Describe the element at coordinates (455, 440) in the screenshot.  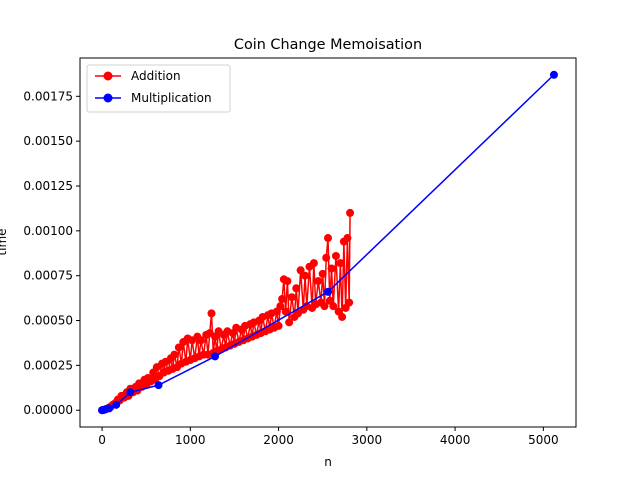
I see `x-tick-label: 4000` at that location.